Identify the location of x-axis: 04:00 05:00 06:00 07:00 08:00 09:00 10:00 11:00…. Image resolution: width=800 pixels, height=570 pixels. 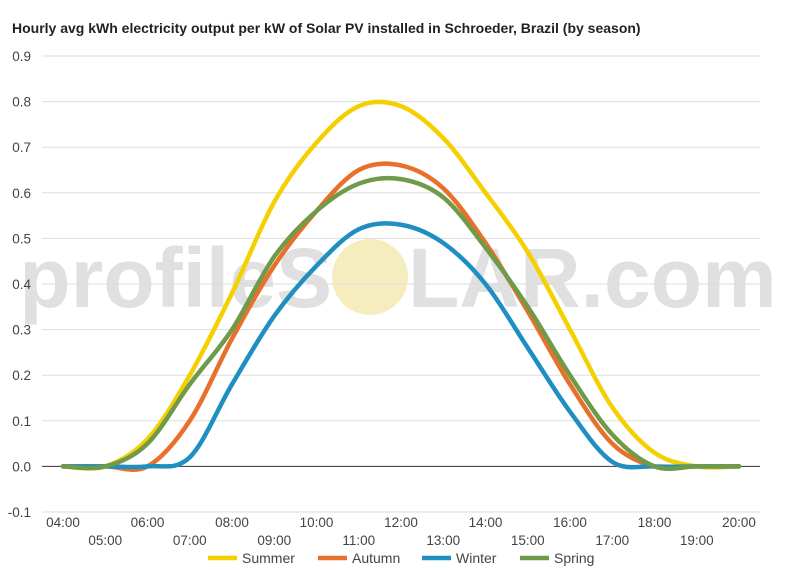
(401, 531).